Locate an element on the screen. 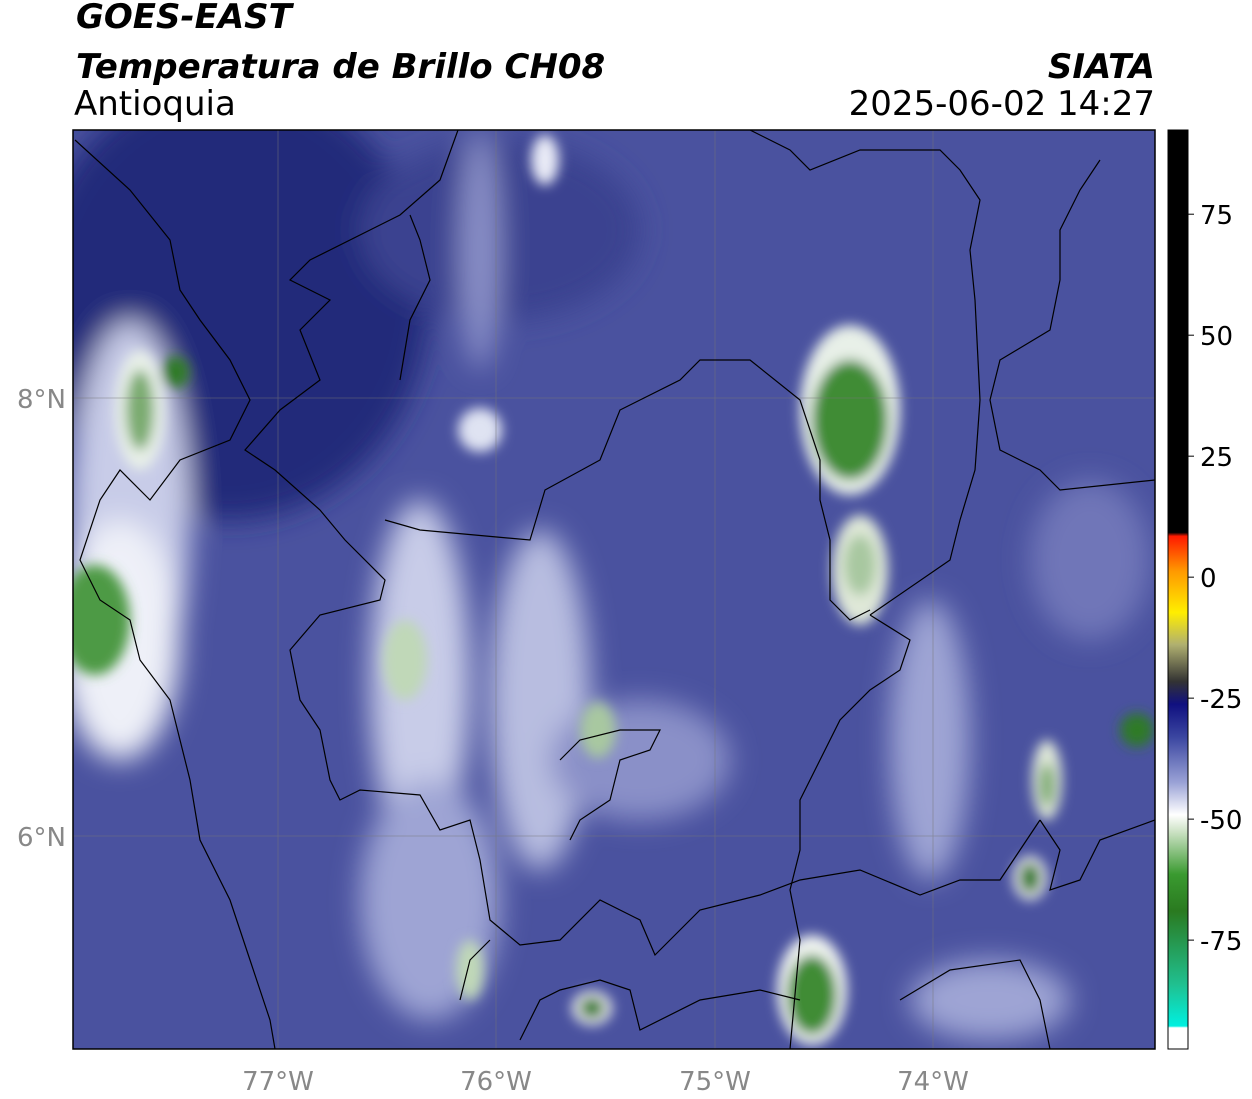  title: GOES-EAST is located at coordinates (185, 18).